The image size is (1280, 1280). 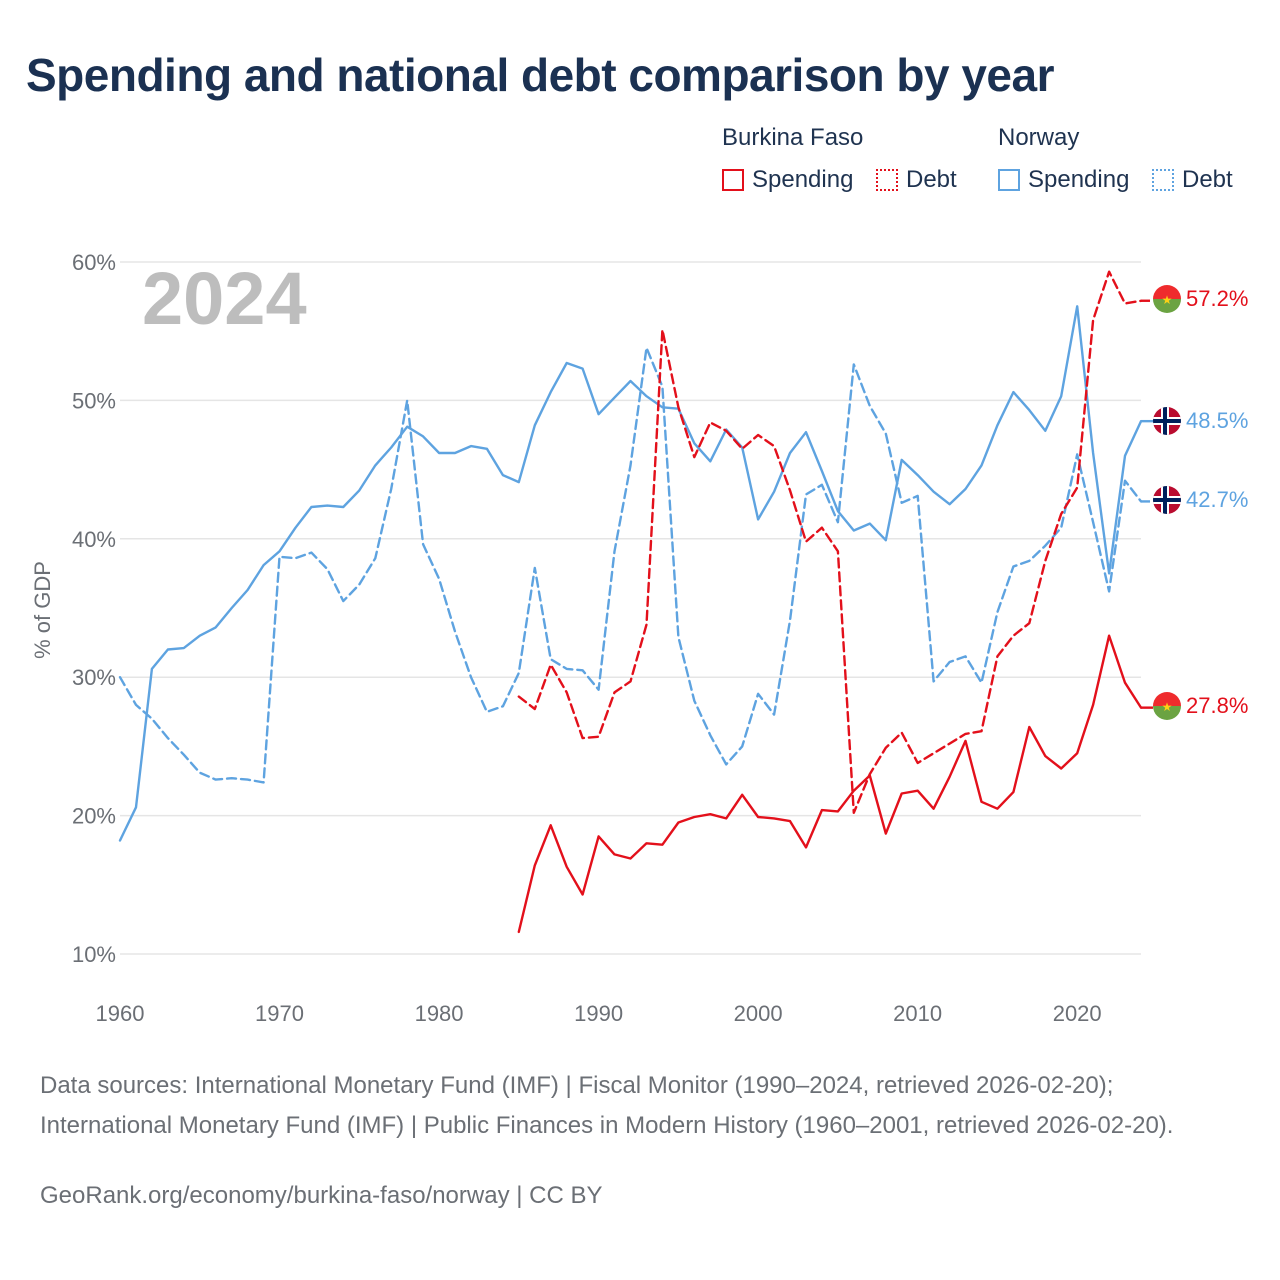 I want to click on x-tick-label: 2000, so click(x=758, y=1013).